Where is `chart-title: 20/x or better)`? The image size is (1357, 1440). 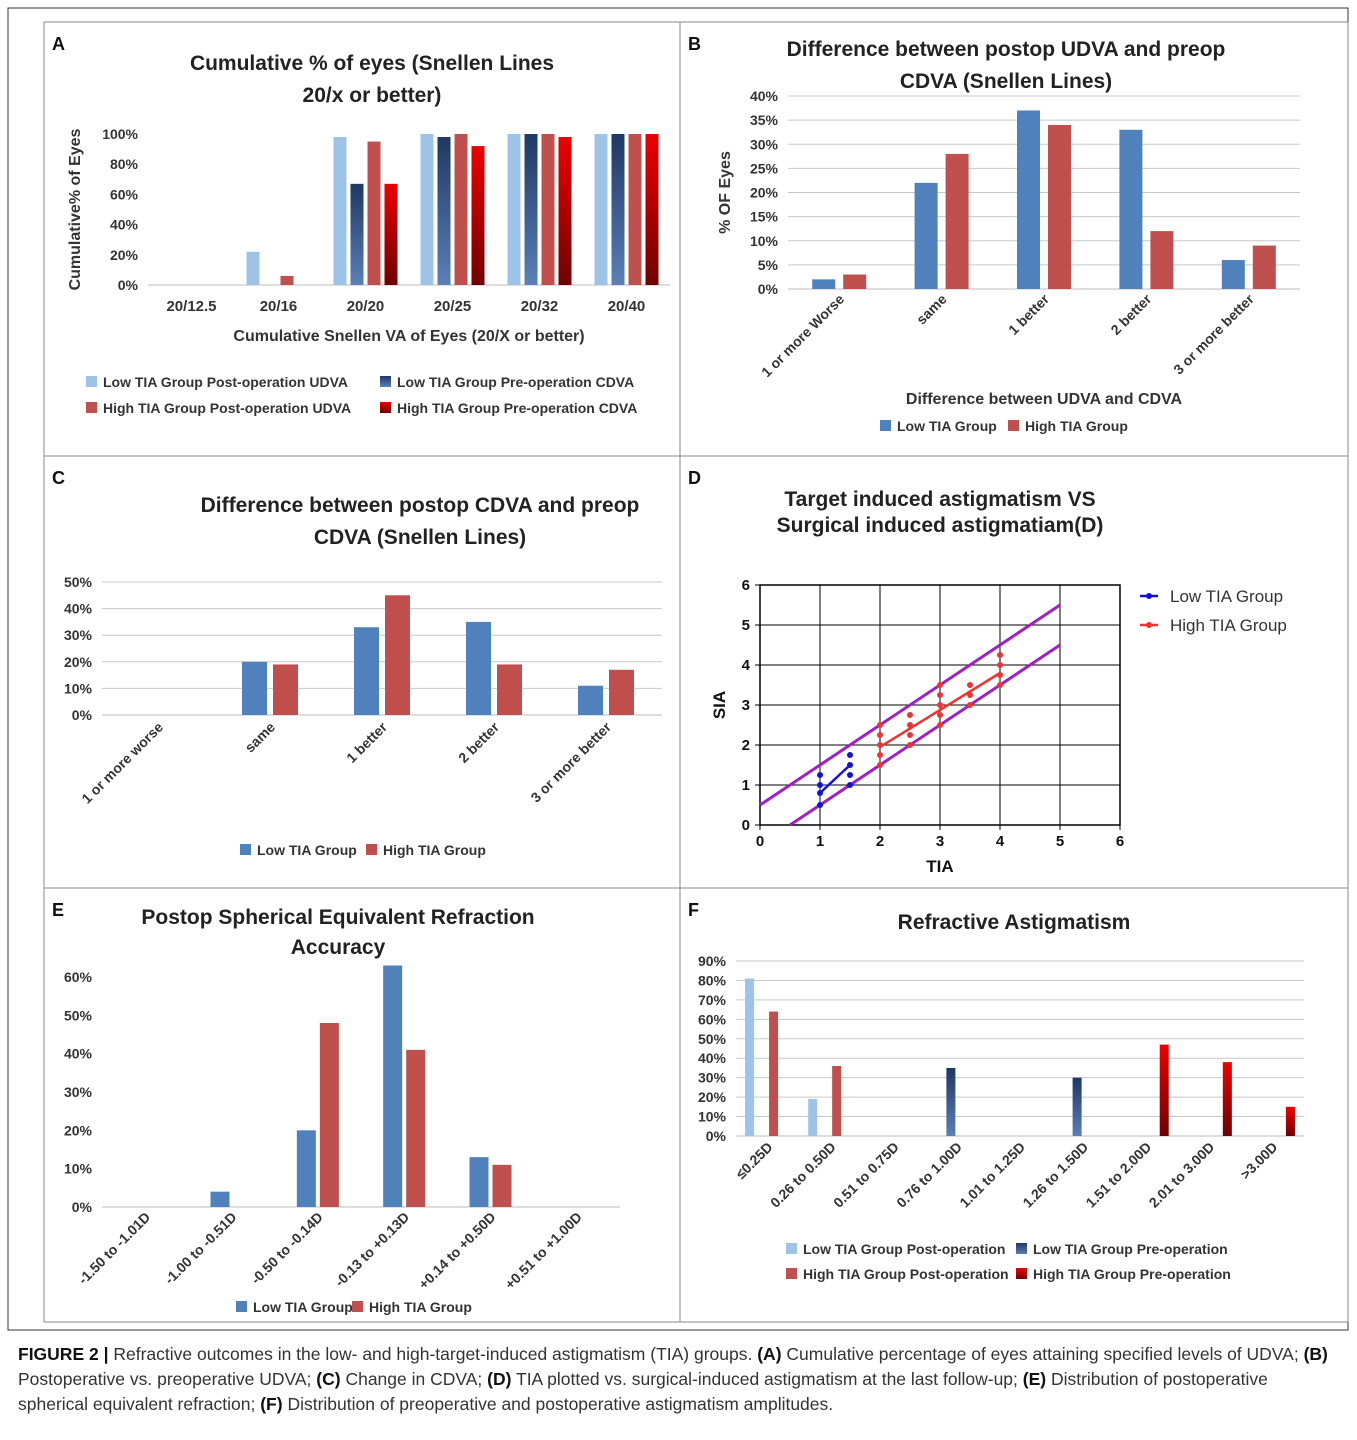 chart-title: 20/x or better) is located at coordinates (372, 95).